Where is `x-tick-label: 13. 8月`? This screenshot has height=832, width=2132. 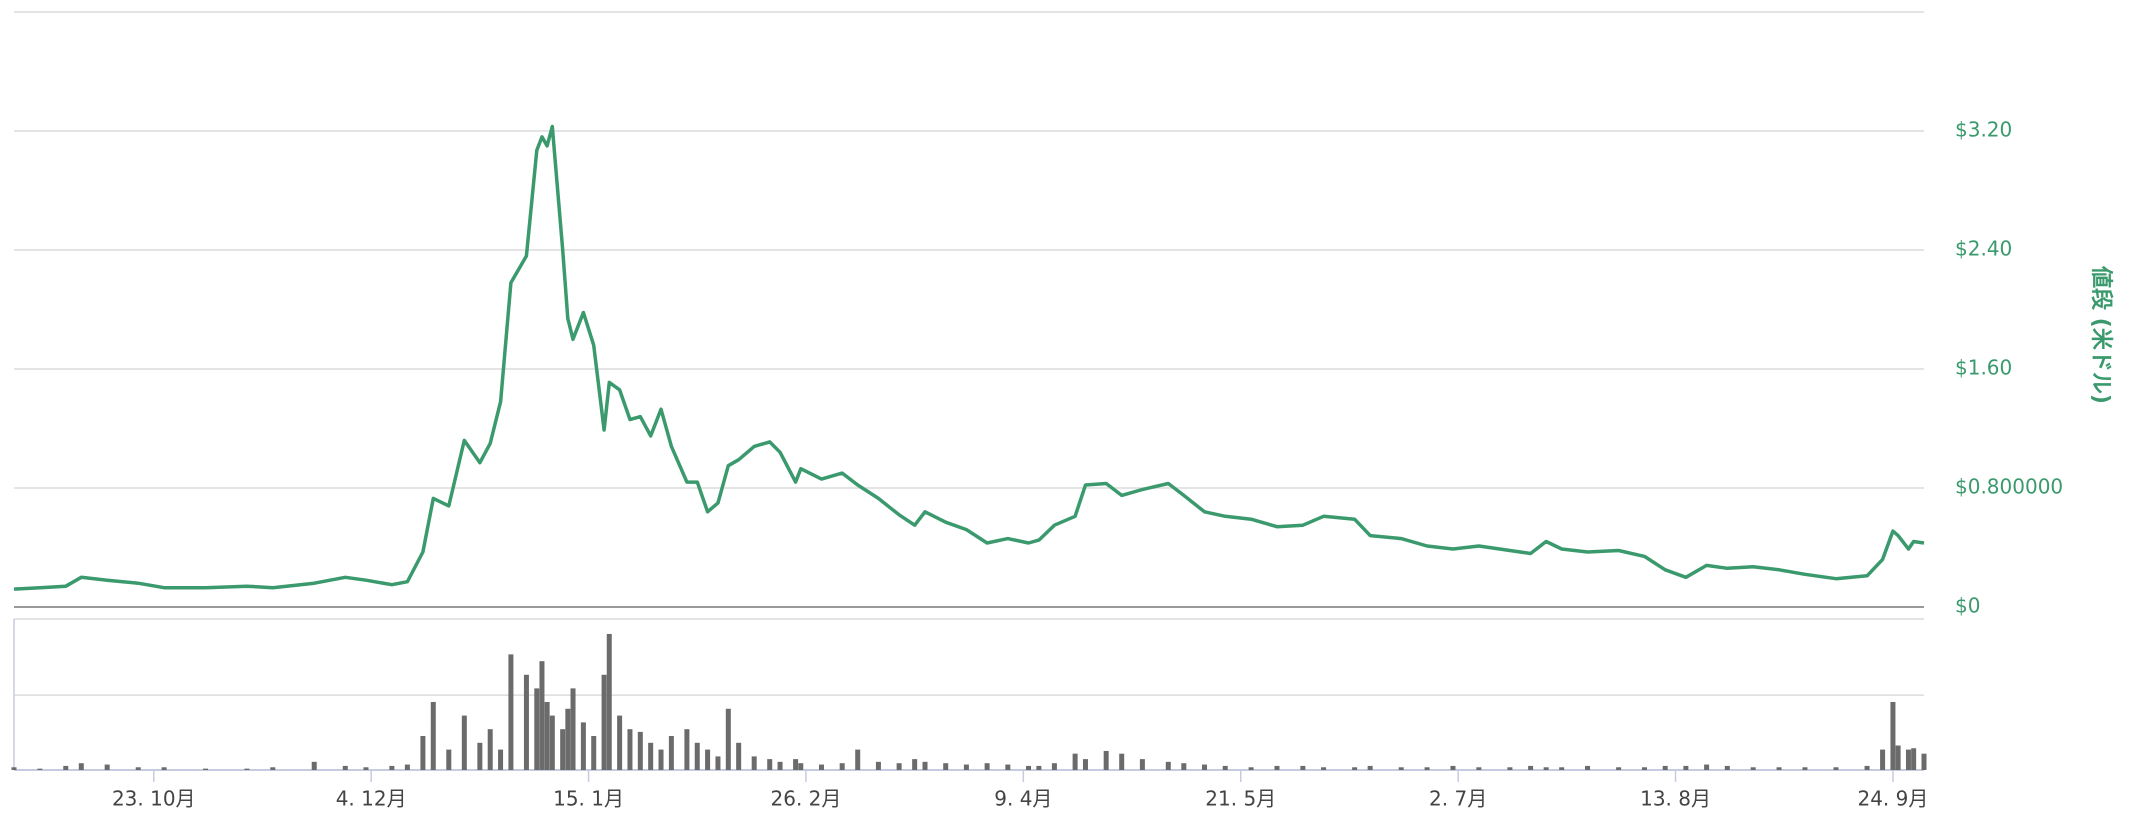 x-tick-label: 13. 8月 is located at coordinates (1675, 799).